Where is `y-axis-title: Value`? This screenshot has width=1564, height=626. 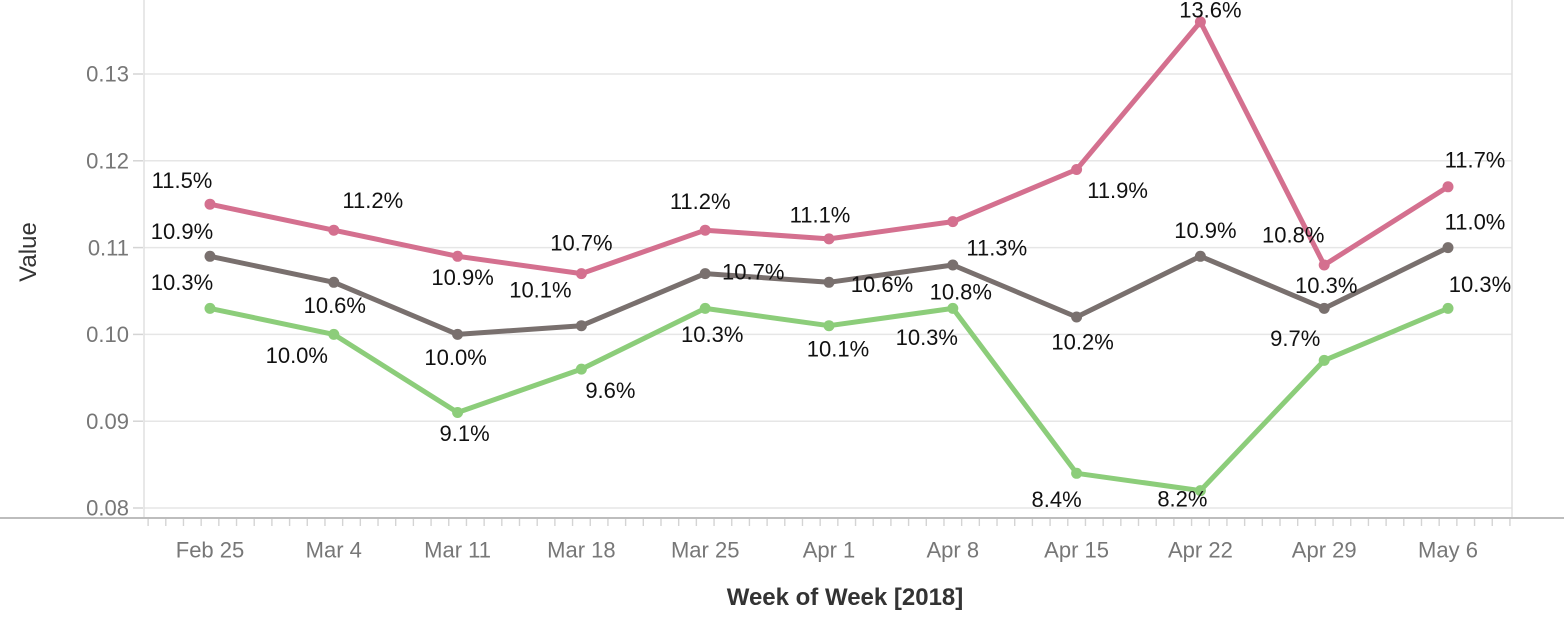
y-axis-title: Value is located at coordinates (28, 252).